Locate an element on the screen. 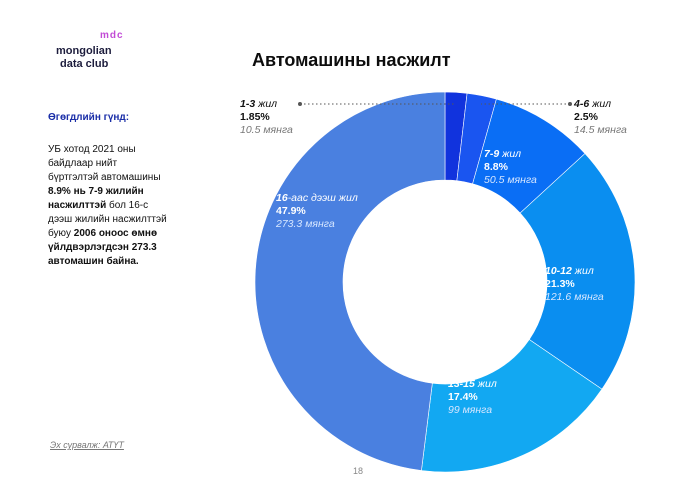 The height and width of the screenshot is (495, 700). slice-label-10-12: 10-12 жил 21.3% 121.6 мянга is located at coordinates (574, 284).